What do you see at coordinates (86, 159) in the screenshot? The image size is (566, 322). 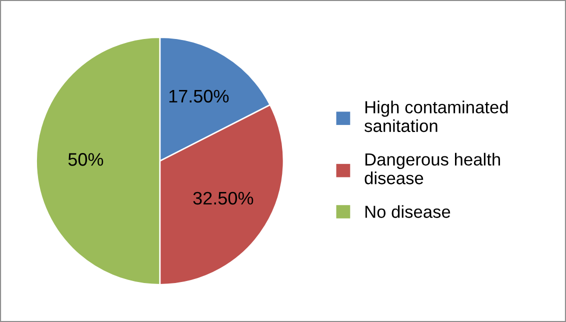 I see `data-label: 50%` at bounding box center [86, 159].